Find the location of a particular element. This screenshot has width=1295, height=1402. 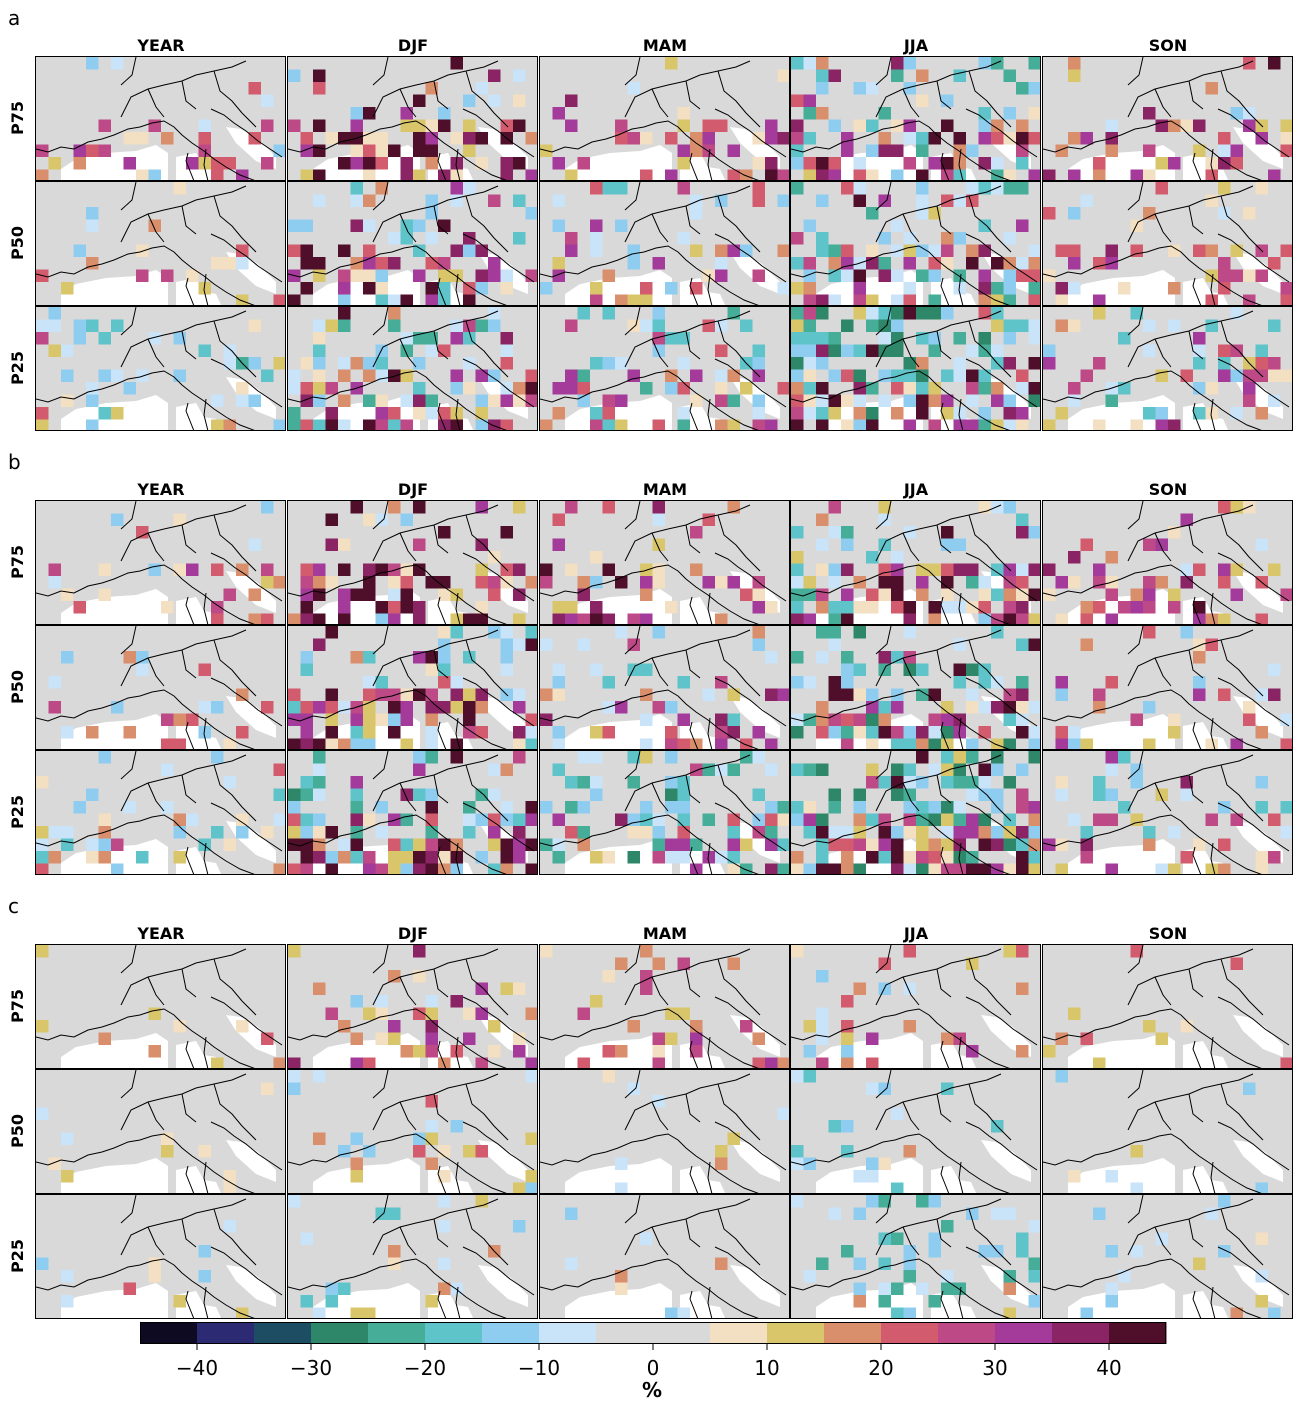

colorbar-unit-label: % is located at coordinates (652, 1390).